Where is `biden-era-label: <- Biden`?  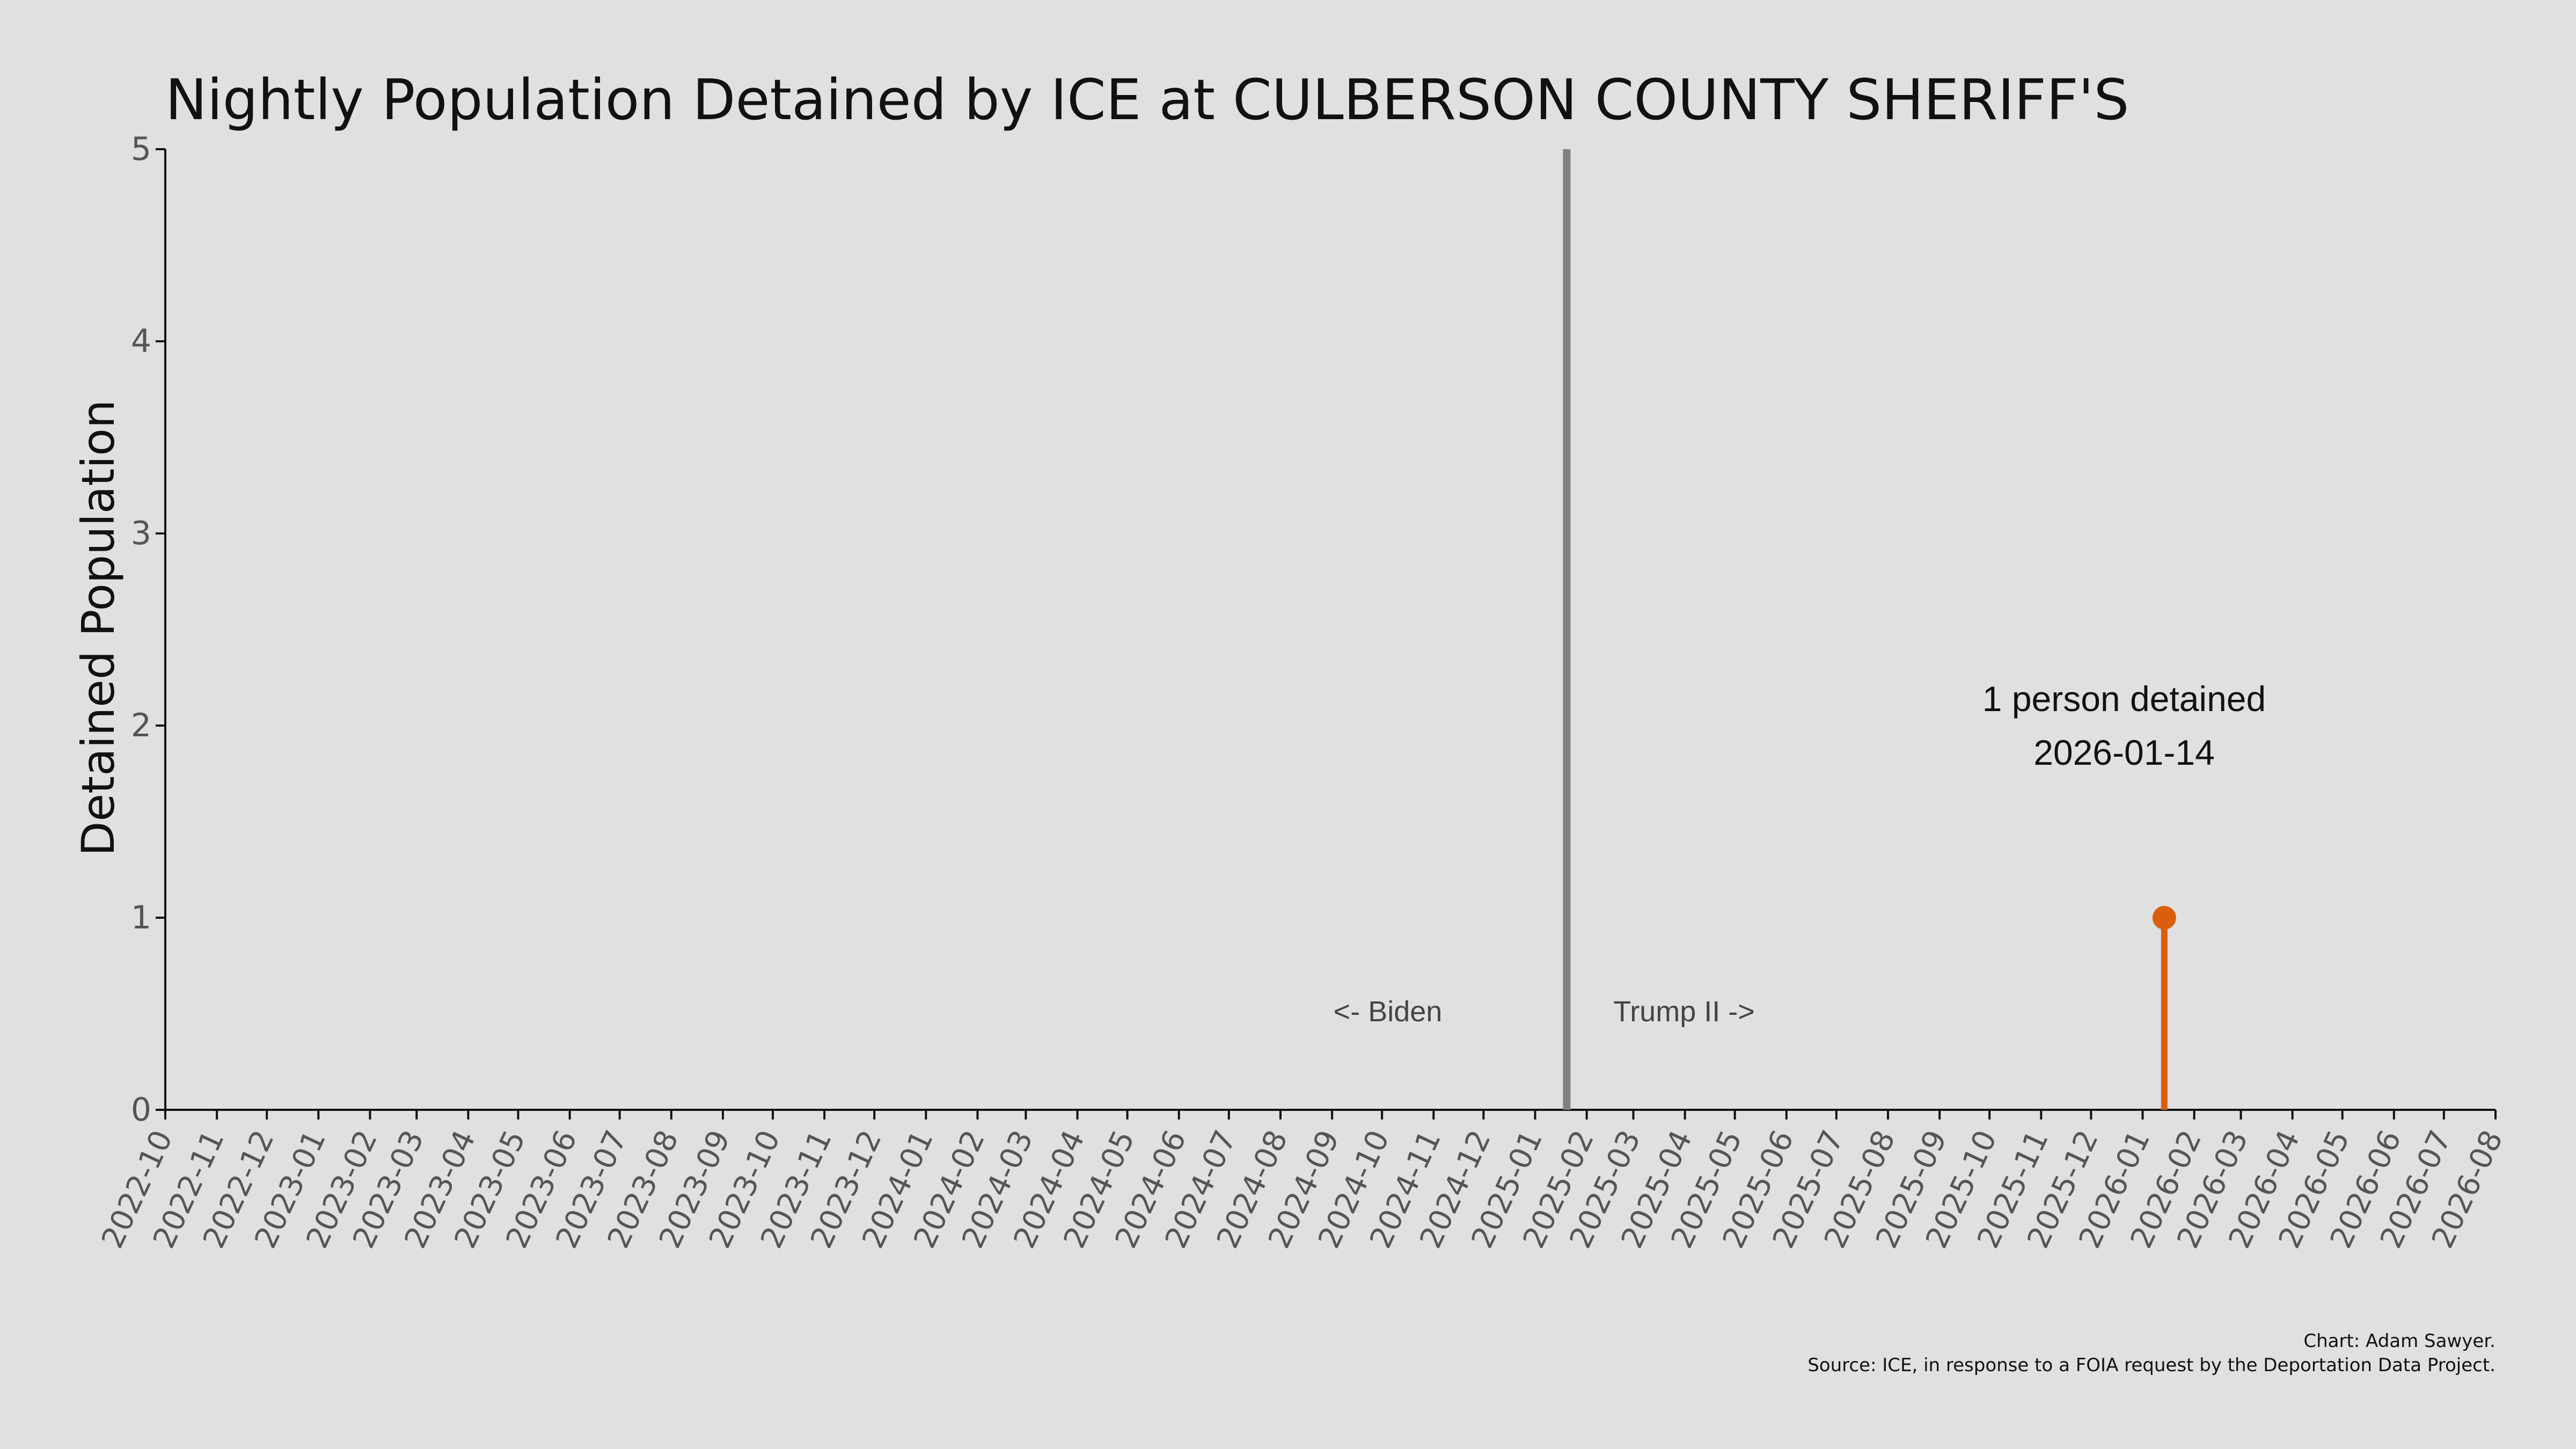 biden-era-label: <- Biden is located at coordinates (1388, 1012).